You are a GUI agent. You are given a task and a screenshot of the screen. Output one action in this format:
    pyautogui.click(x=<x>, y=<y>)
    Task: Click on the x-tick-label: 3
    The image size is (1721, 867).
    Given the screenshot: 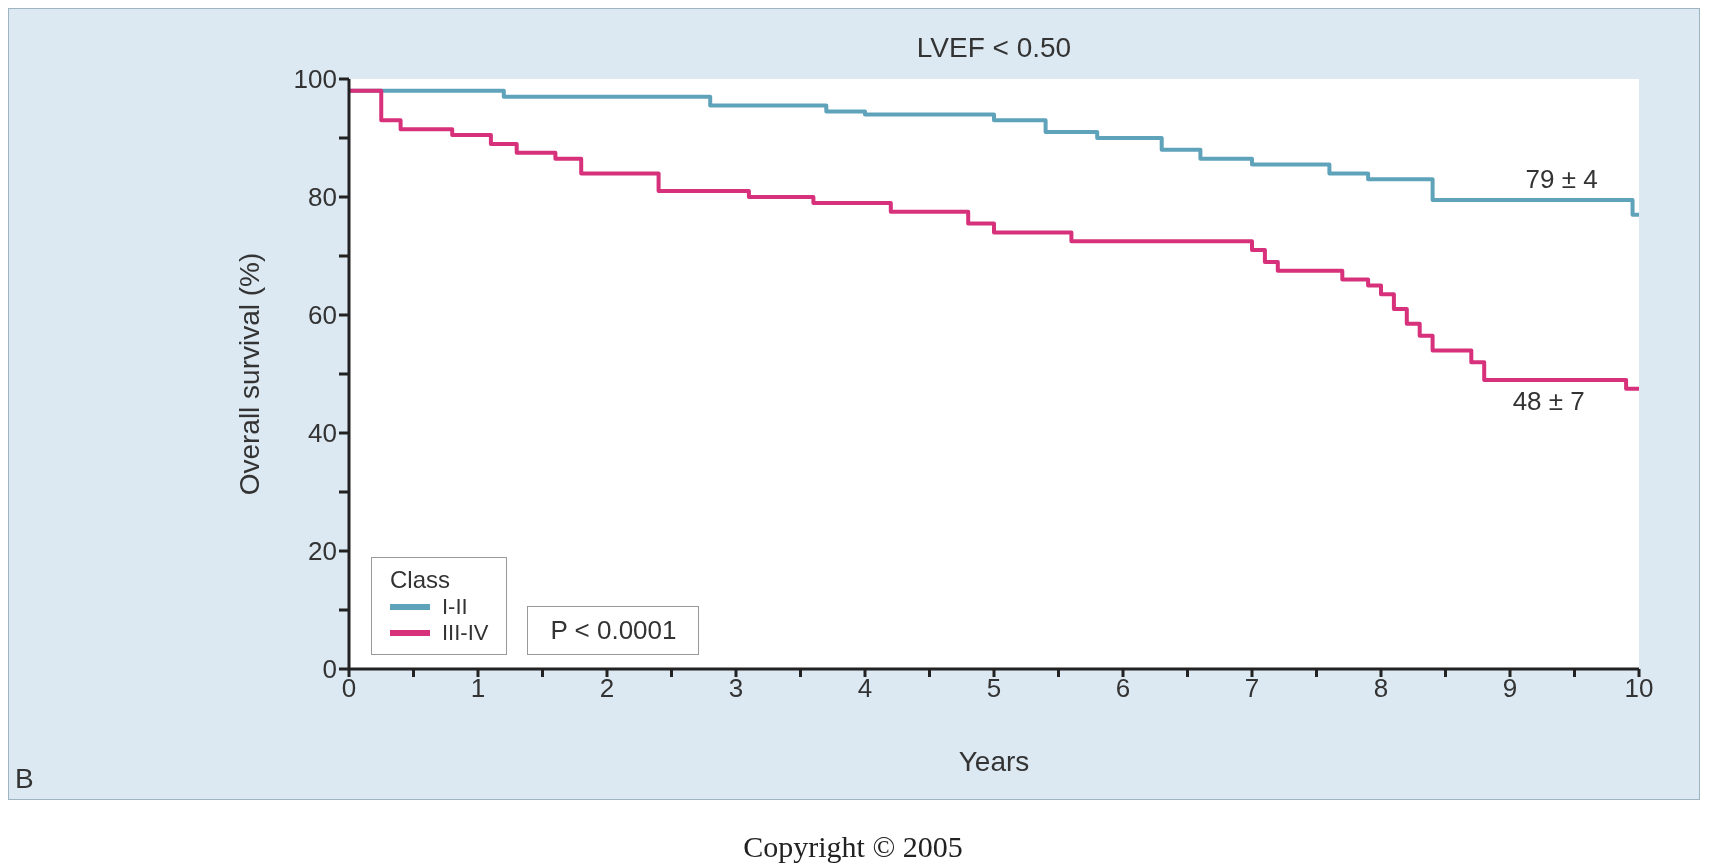 What is the action you would take?
    pyautogui.click(x=736, y=688)
    